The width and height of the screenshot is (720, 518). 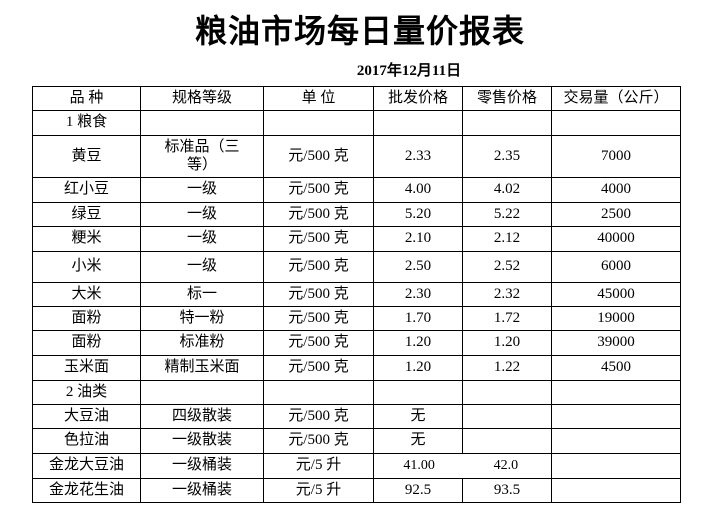 I want to click on retail-cell: 1.20, so click(x=507, y=343).